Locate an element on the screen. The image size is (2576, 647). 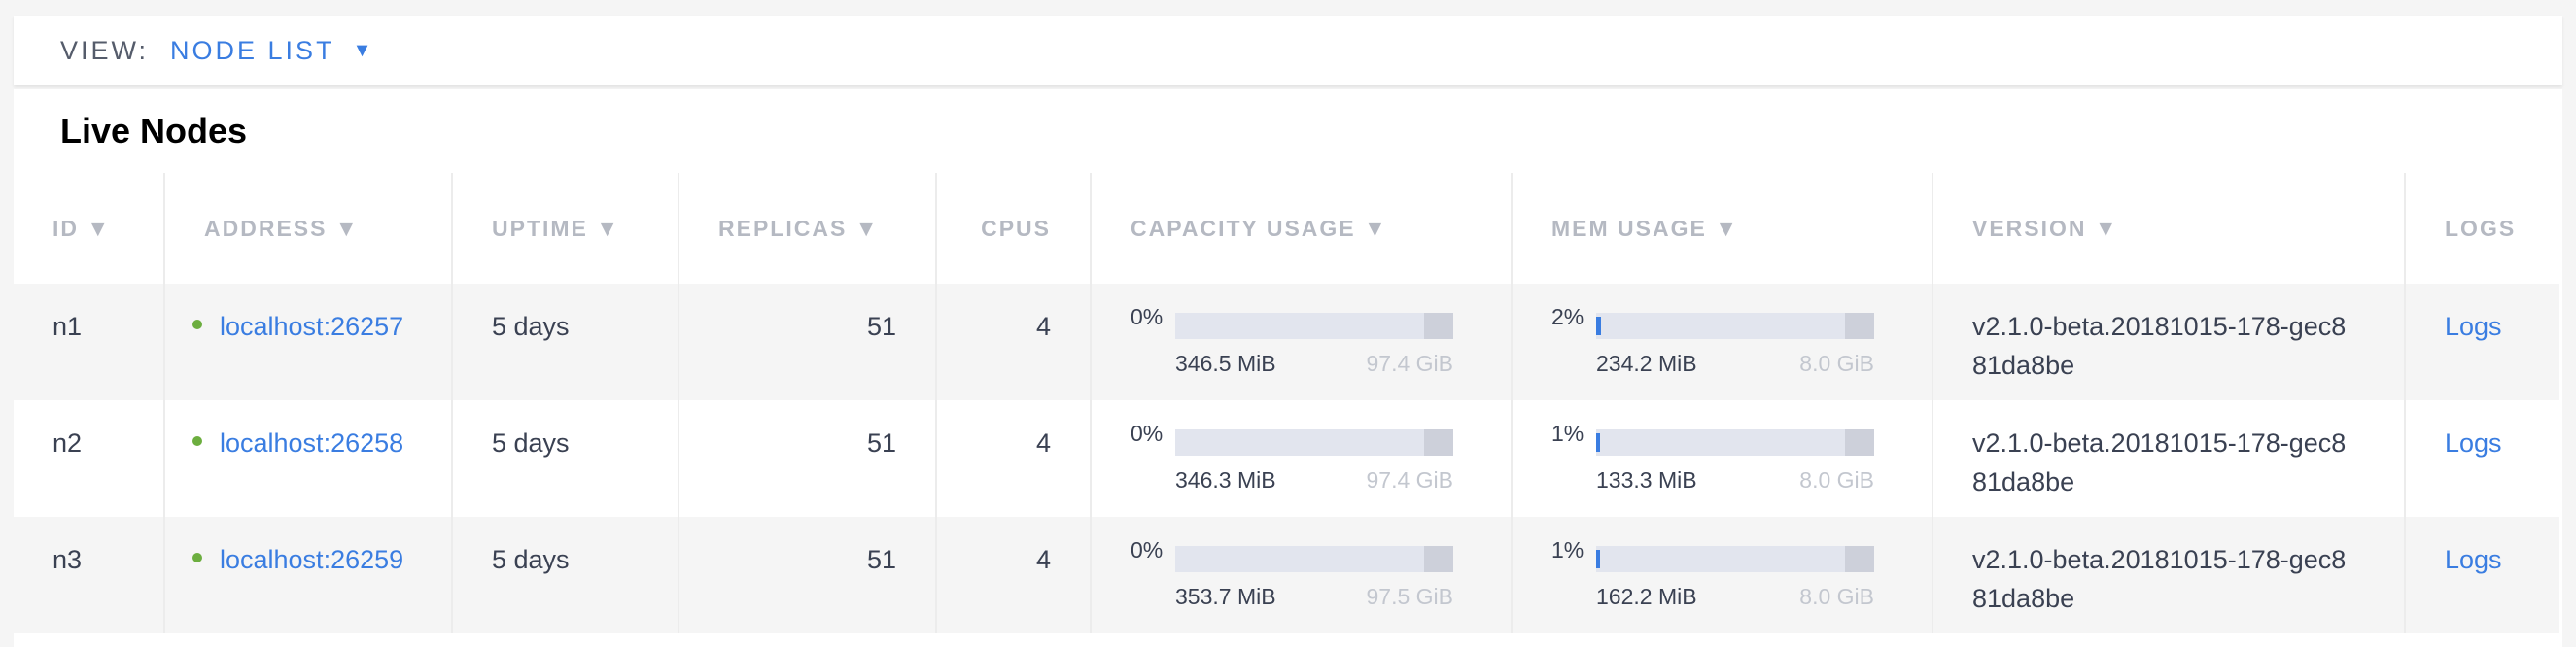
mem-cell: 1% 133.3 MiB 8.0 GiB is located at coordinates (1721, 458).